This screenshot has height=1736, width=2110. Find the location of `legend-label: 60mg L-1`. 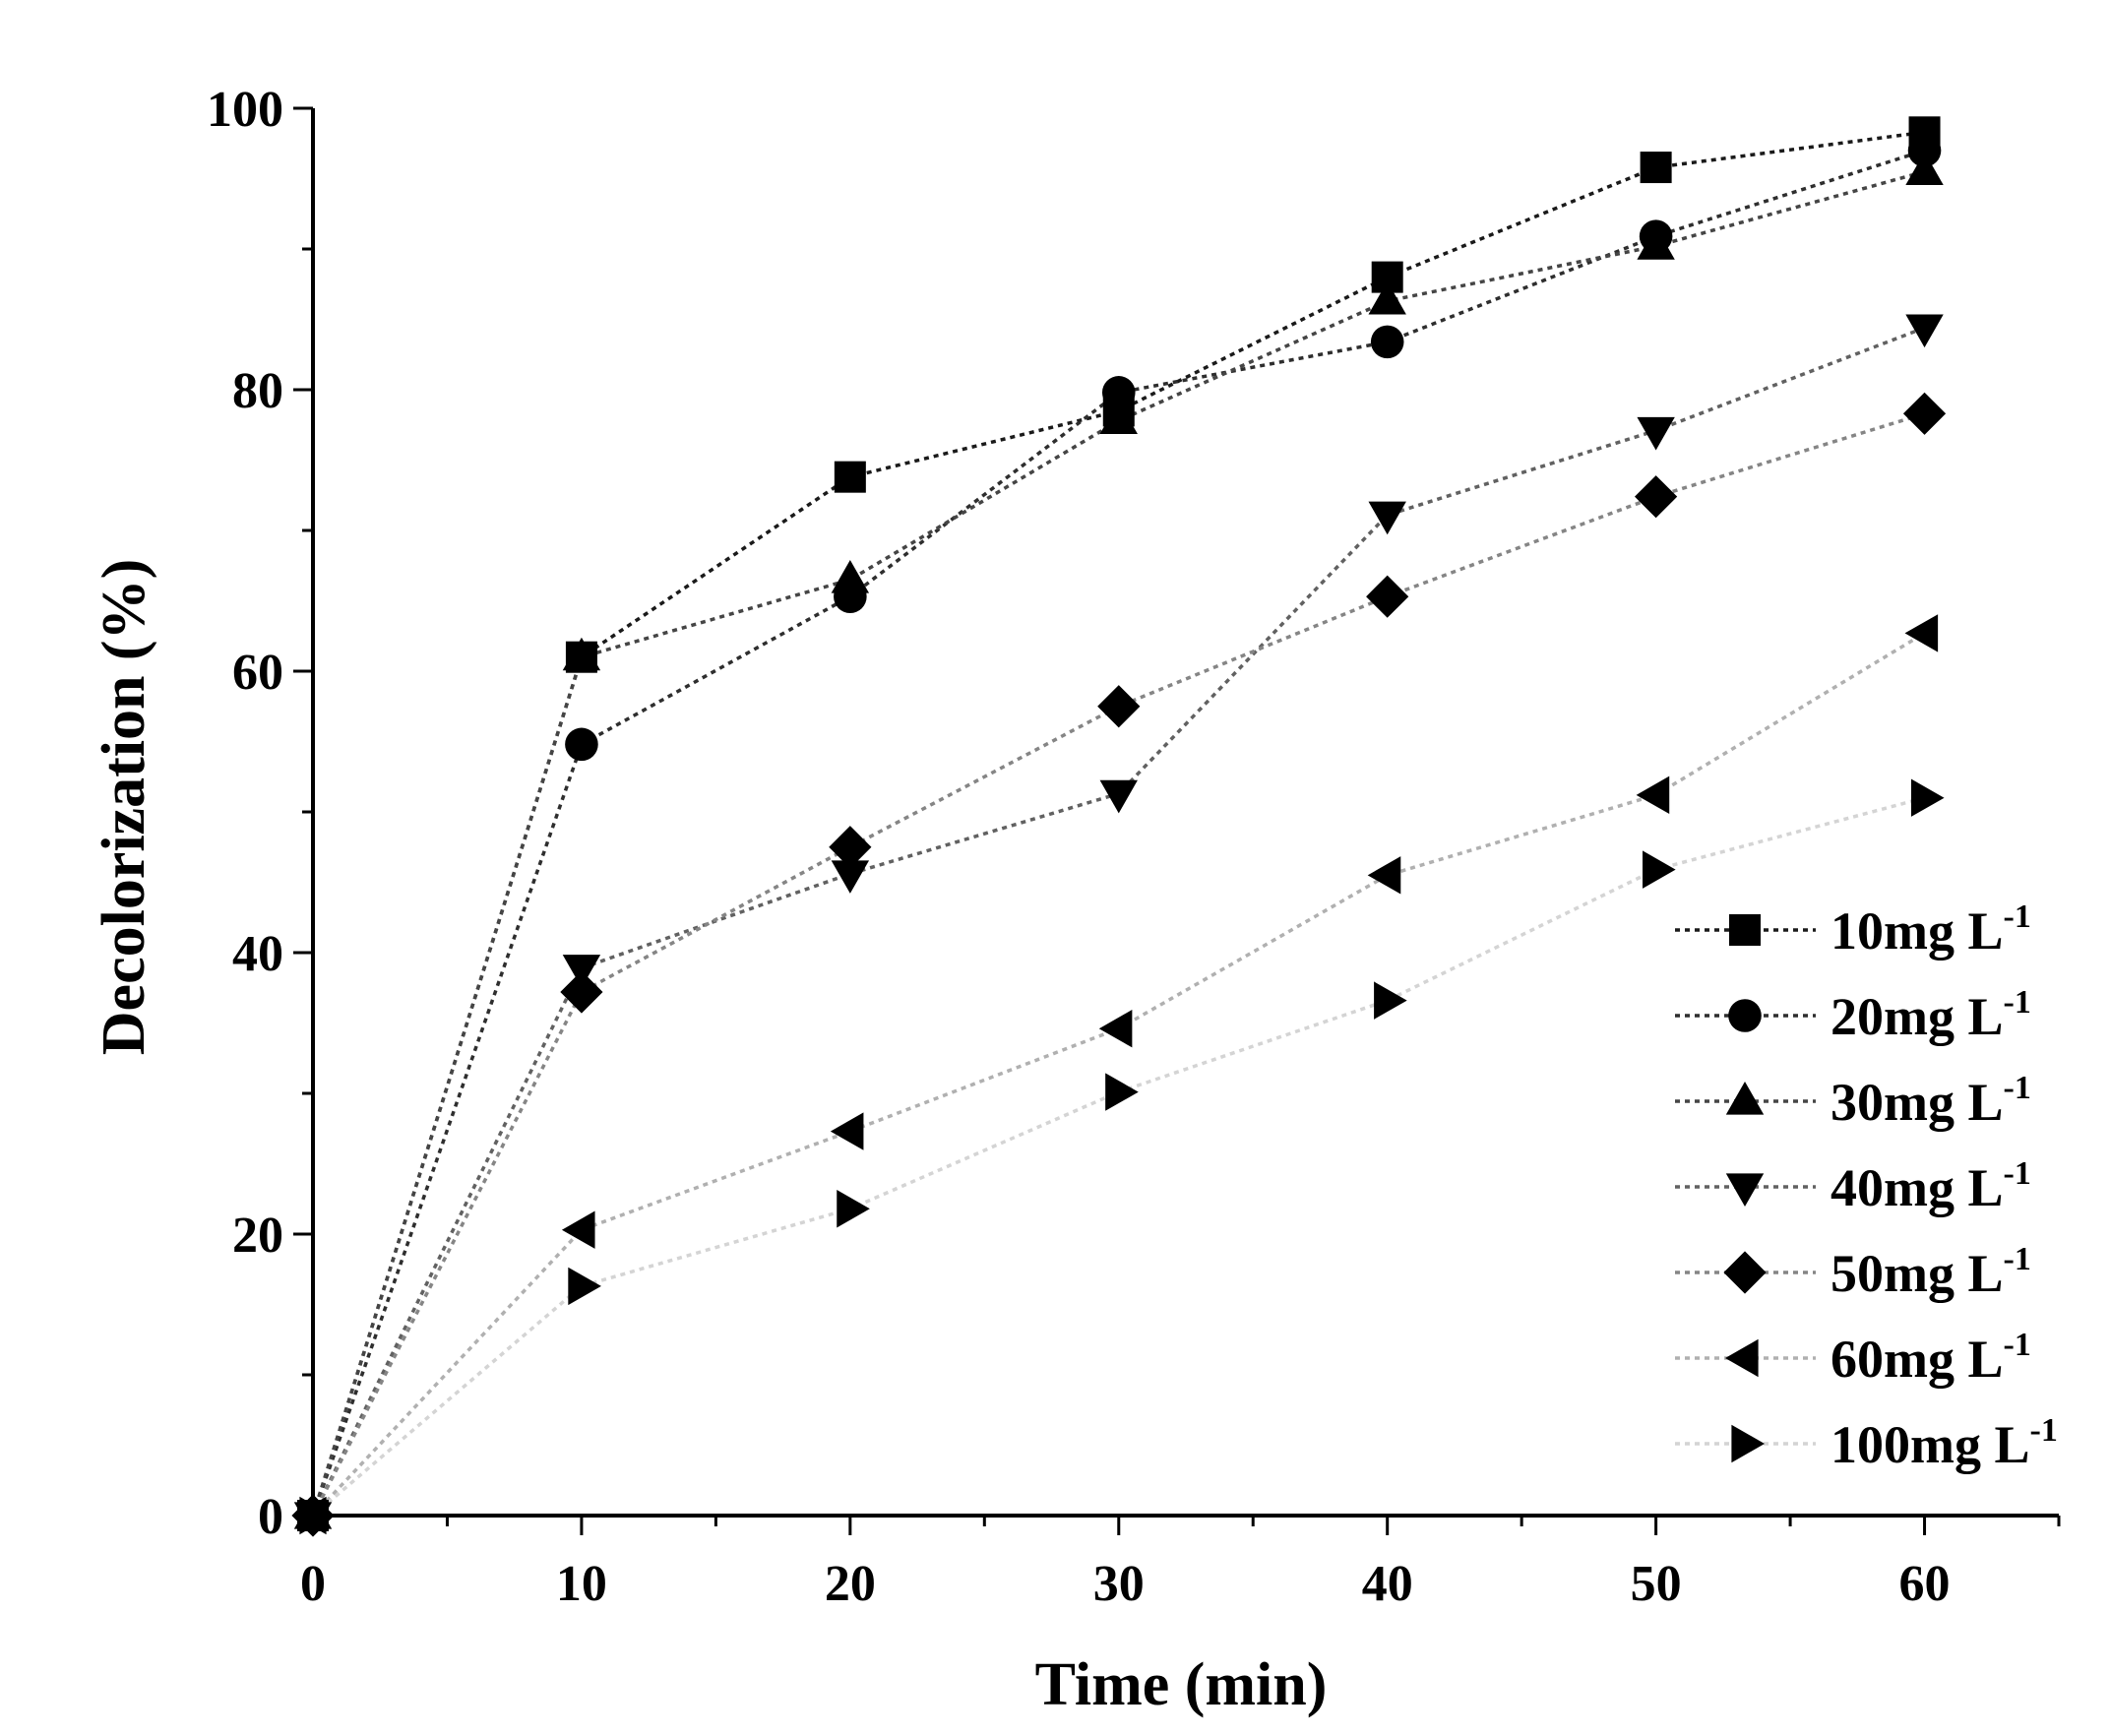

legend-label: 60mg L-1 is located at coordinates (1931, 1358).